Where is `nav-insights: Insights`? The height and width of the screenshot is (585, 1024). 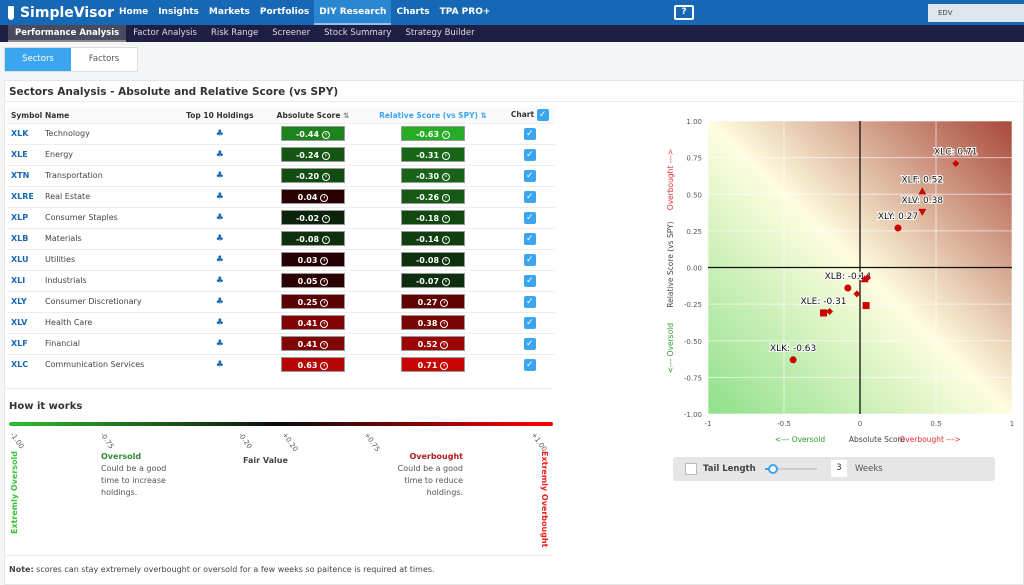 nav-insights: Insights is located at coordinates (178, 12).